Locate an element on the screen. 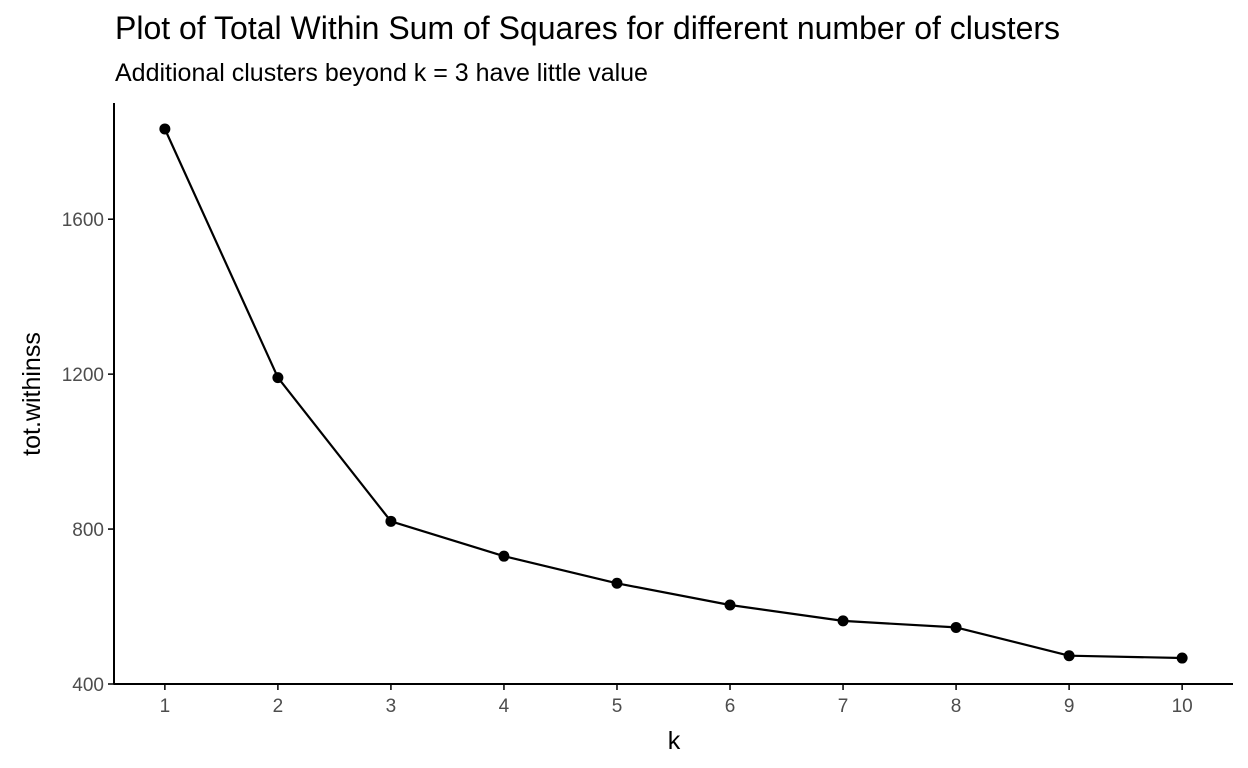 The image size is (1248, 768). x-tick-label: 3 is located at coordinates (391, 706).